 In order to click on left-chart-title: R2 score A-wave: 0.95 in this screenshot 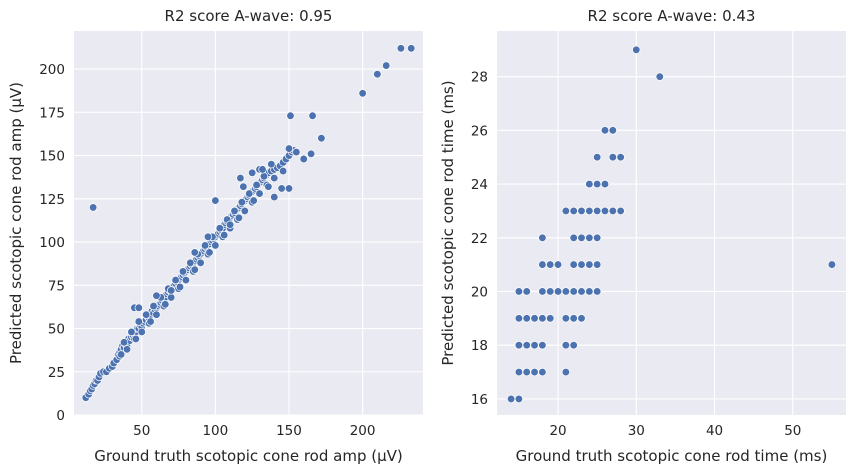, I will do `click(249, 16)`.